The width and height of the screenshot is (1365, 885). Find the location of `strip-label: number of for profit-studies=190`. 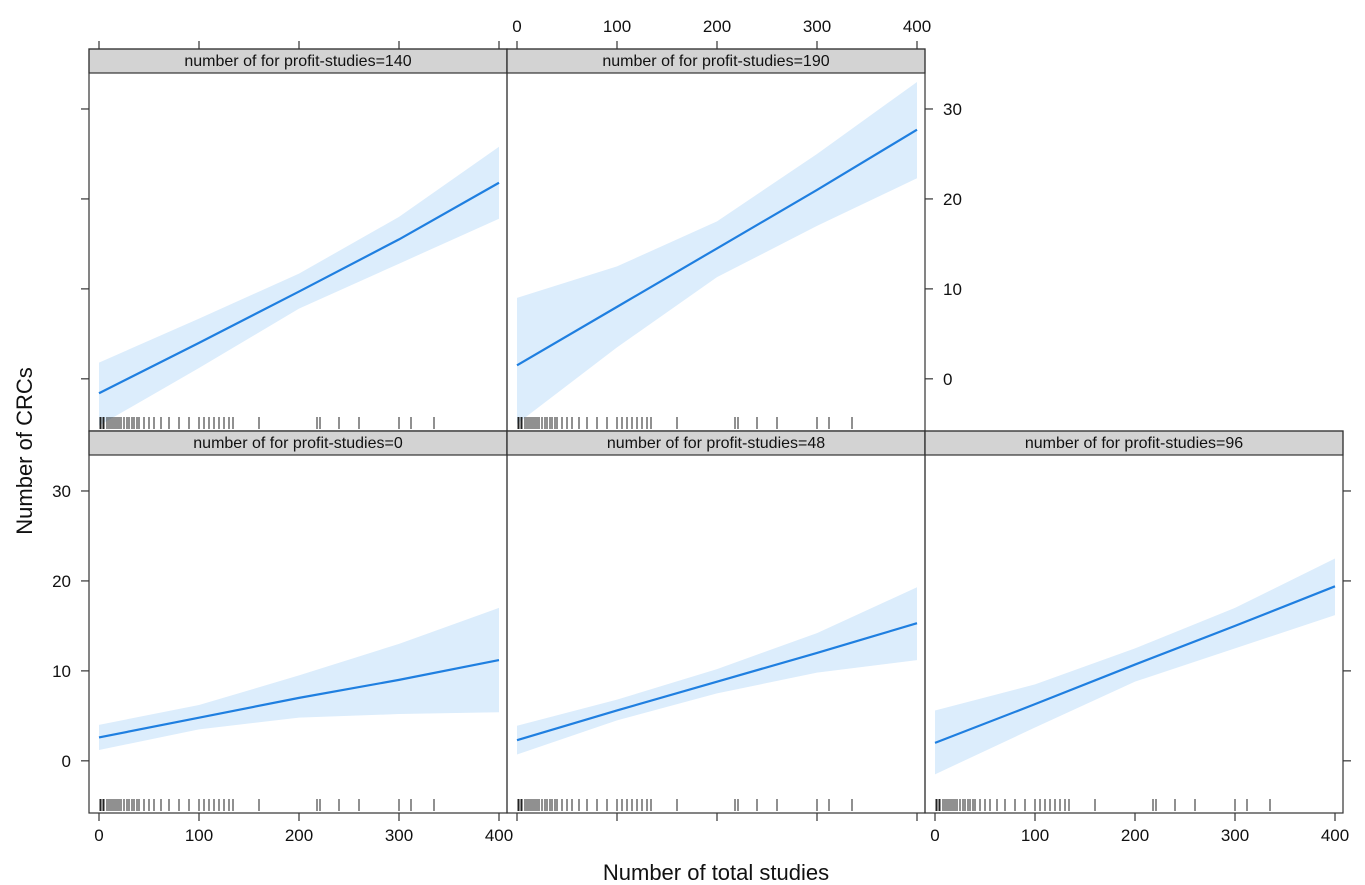

strip-label: number of for profit-studies=190 is located at coordinates (715, 61).